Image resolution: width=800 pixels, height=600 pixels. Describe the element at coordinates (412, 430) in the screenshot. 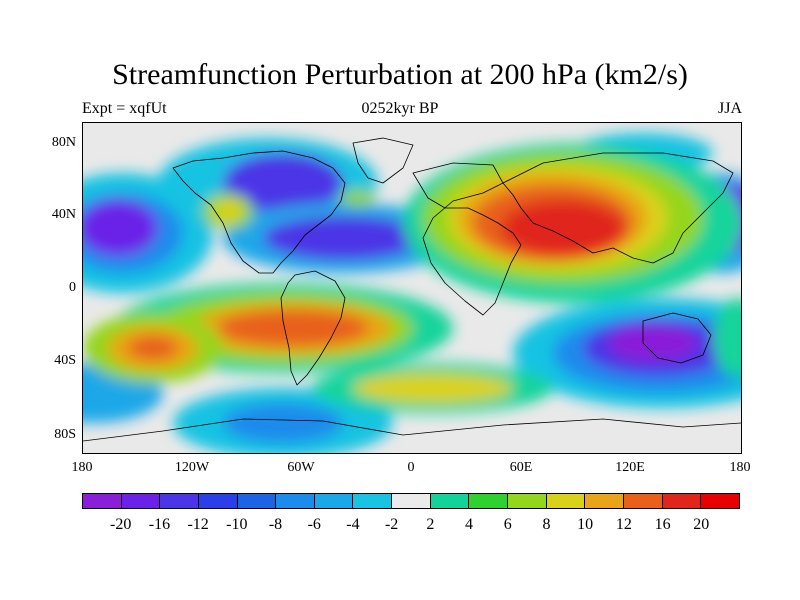

I see `antarctica-coast` at that location.